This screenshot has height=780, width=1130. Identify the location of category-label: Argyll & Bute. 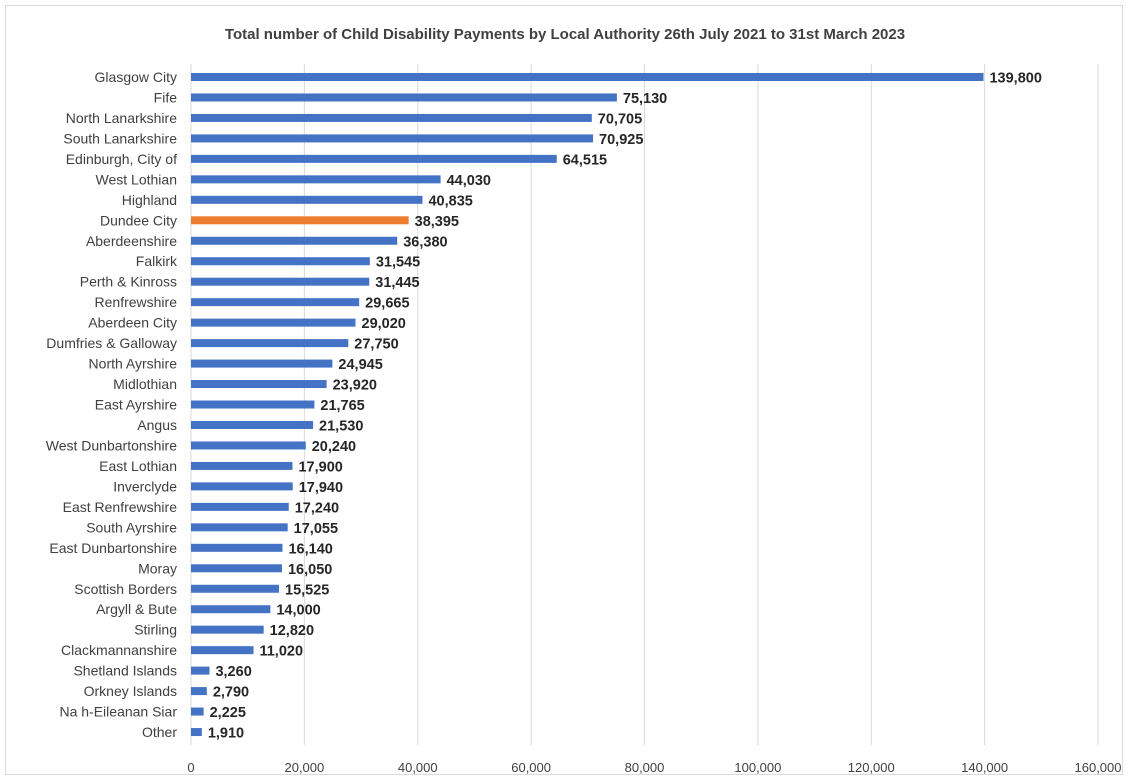
(136, 609).